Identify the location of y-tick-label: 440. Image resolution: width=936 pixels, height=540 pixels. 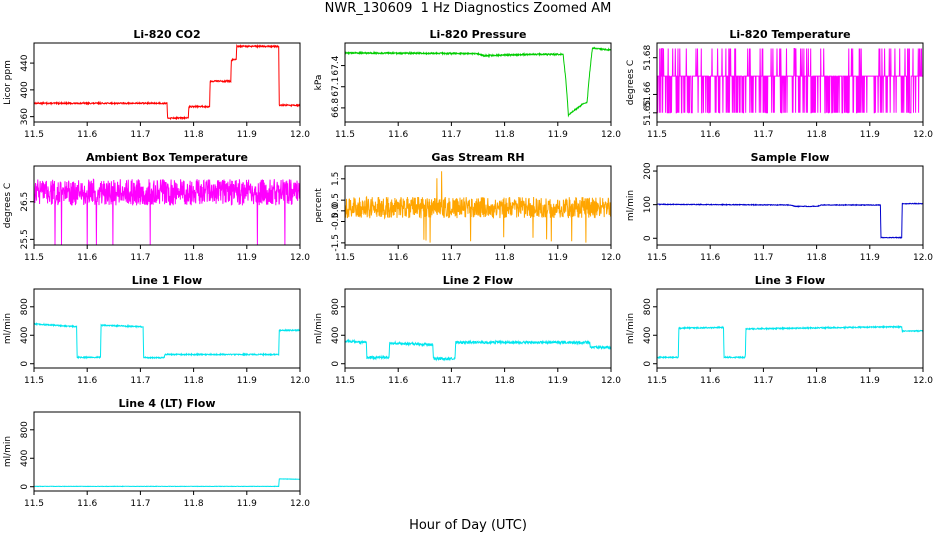
(25, 62).